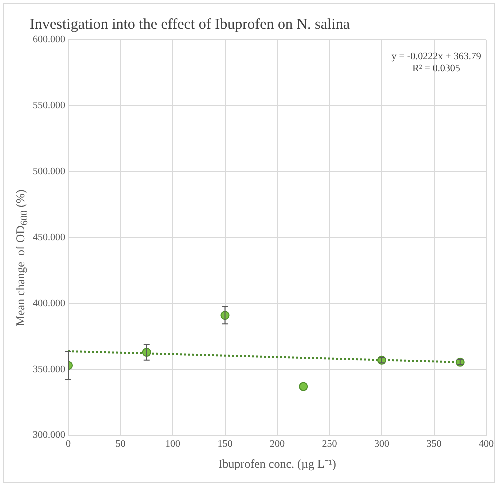 This screenshot has width=497, height=486. Describe the element at coordinates (486, 444) in the screenshot. I see `x-tick-label: 400` at that location.